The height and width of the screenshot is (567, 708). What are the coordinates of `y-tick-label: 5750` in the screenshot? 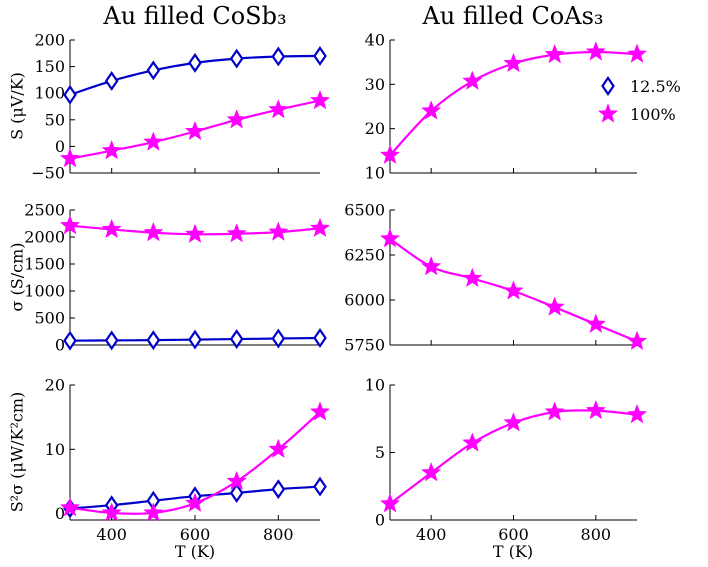 It's located at (364, 345).